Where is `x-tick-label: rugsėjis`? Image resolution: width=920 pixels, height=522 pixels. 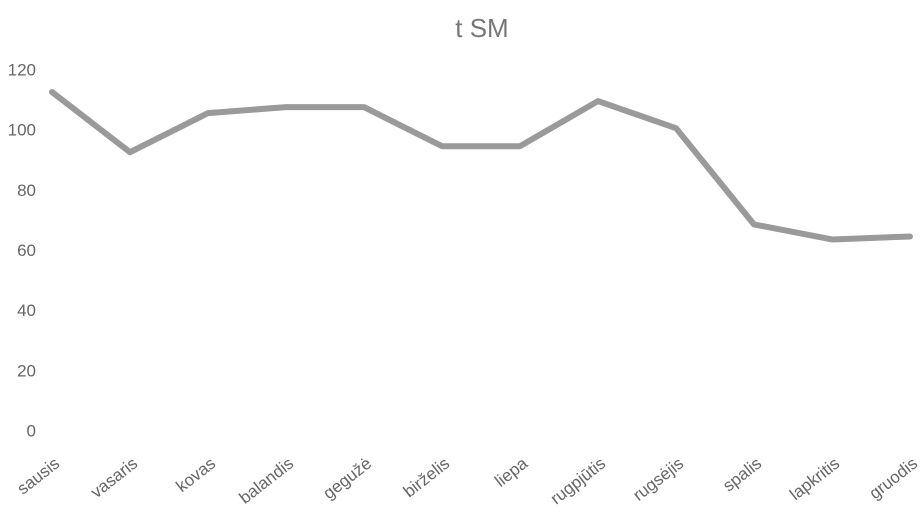
x-tick-label: rugsėjis is located at coordinates (658, 479).